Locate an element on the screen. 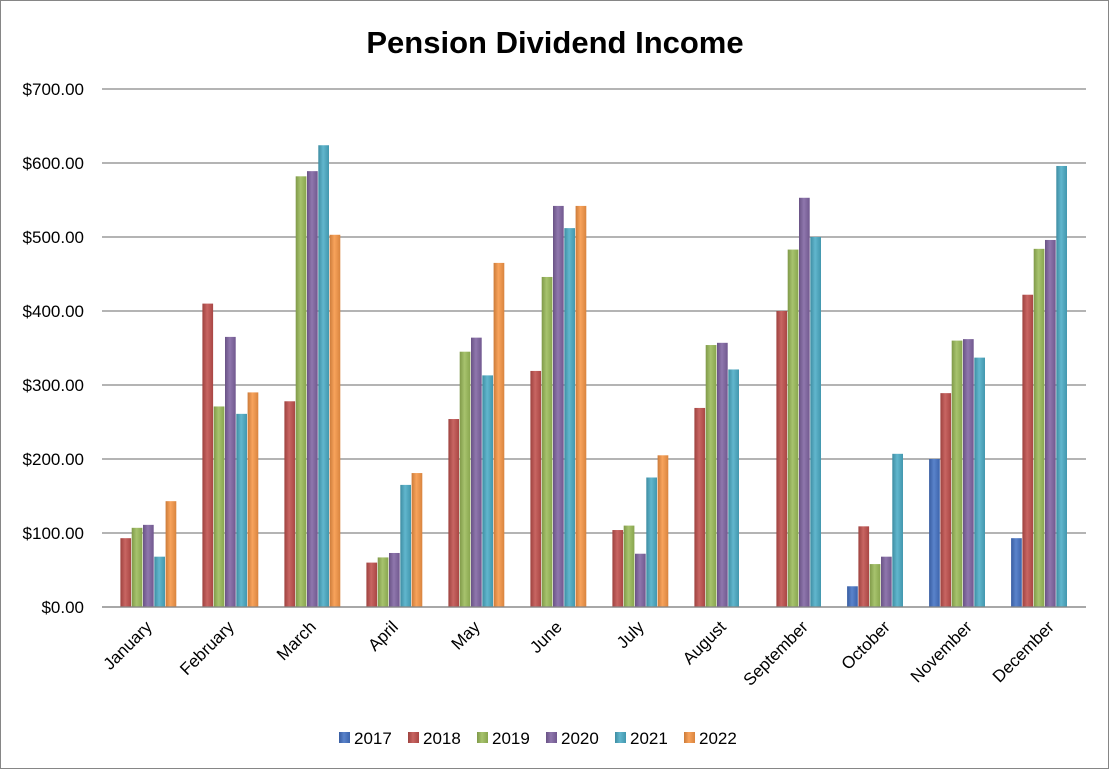 The image size is (1109, 770). bar-april-2019 is located at coordinates (383, 582).